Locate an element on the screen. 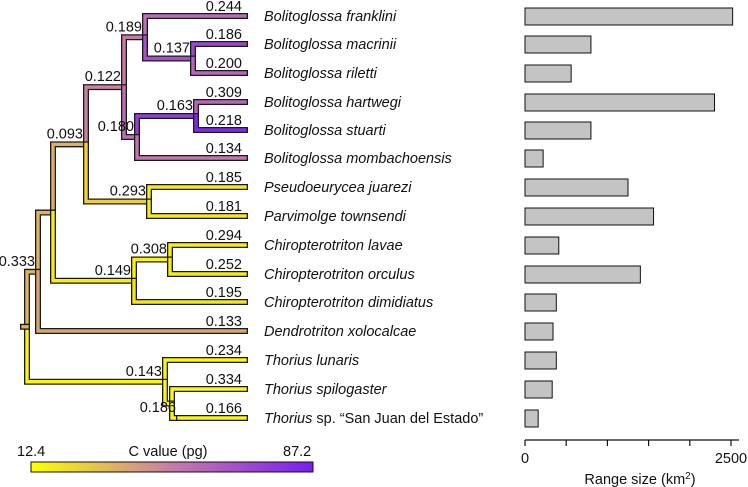  node-label-10: 0.143 is located at coordinates (144, 372).